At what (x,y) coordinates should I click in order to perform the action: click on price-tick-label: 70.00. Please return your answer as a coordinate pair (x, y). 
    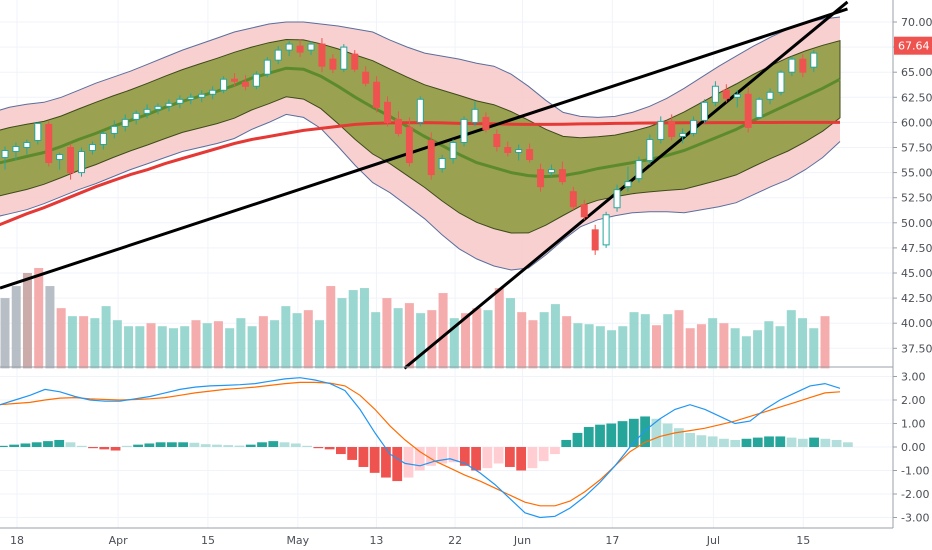
    Looking at the image, I should click on (916, 22).